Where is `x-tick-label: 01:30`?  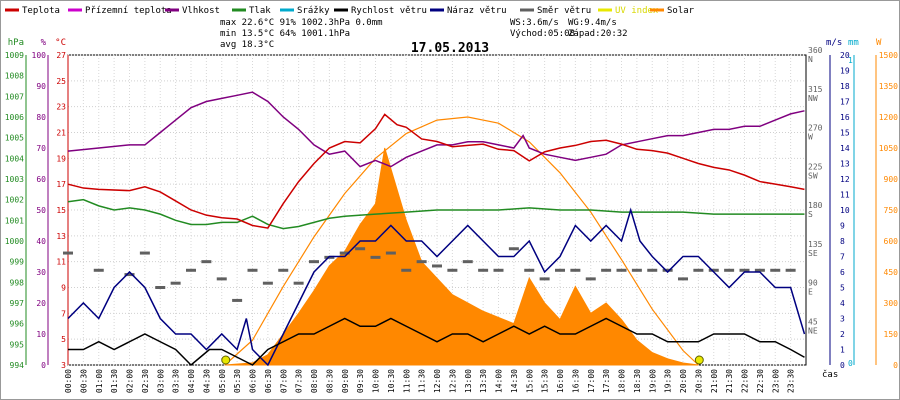
x-tick-label: 01:30 is located at coordinates (114, 381).